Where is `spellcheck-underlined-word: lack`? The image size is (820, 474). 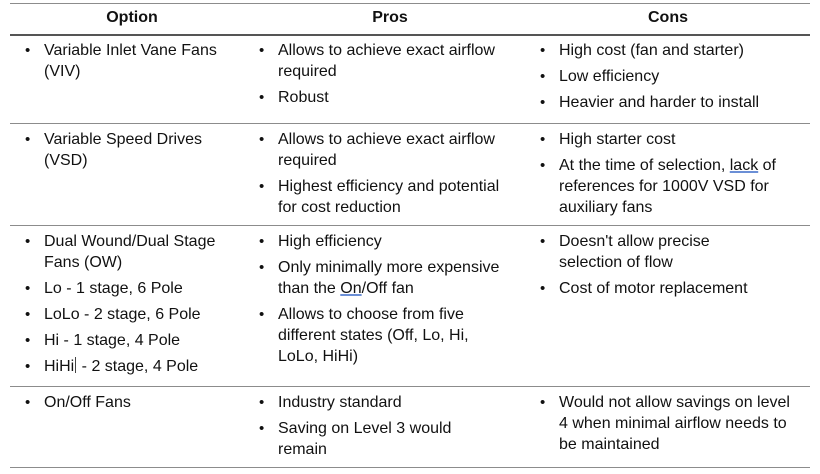
spellcheck-underlined-word: lack is located at coordinates (744, 165).